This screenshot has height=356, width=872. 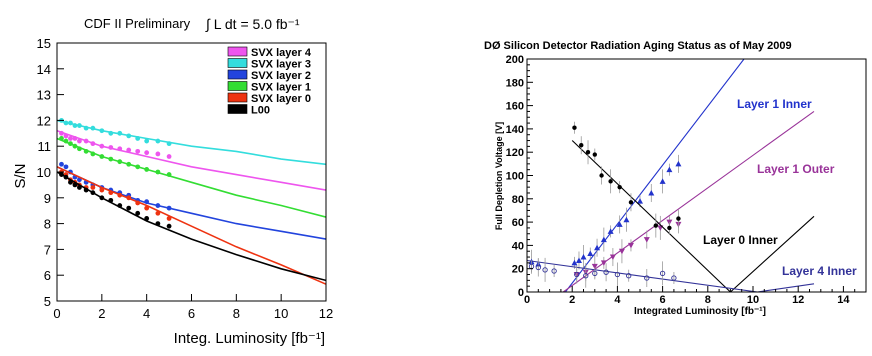 I want to click on d0-y-tick-label: 40, so click(x=518, y=246).